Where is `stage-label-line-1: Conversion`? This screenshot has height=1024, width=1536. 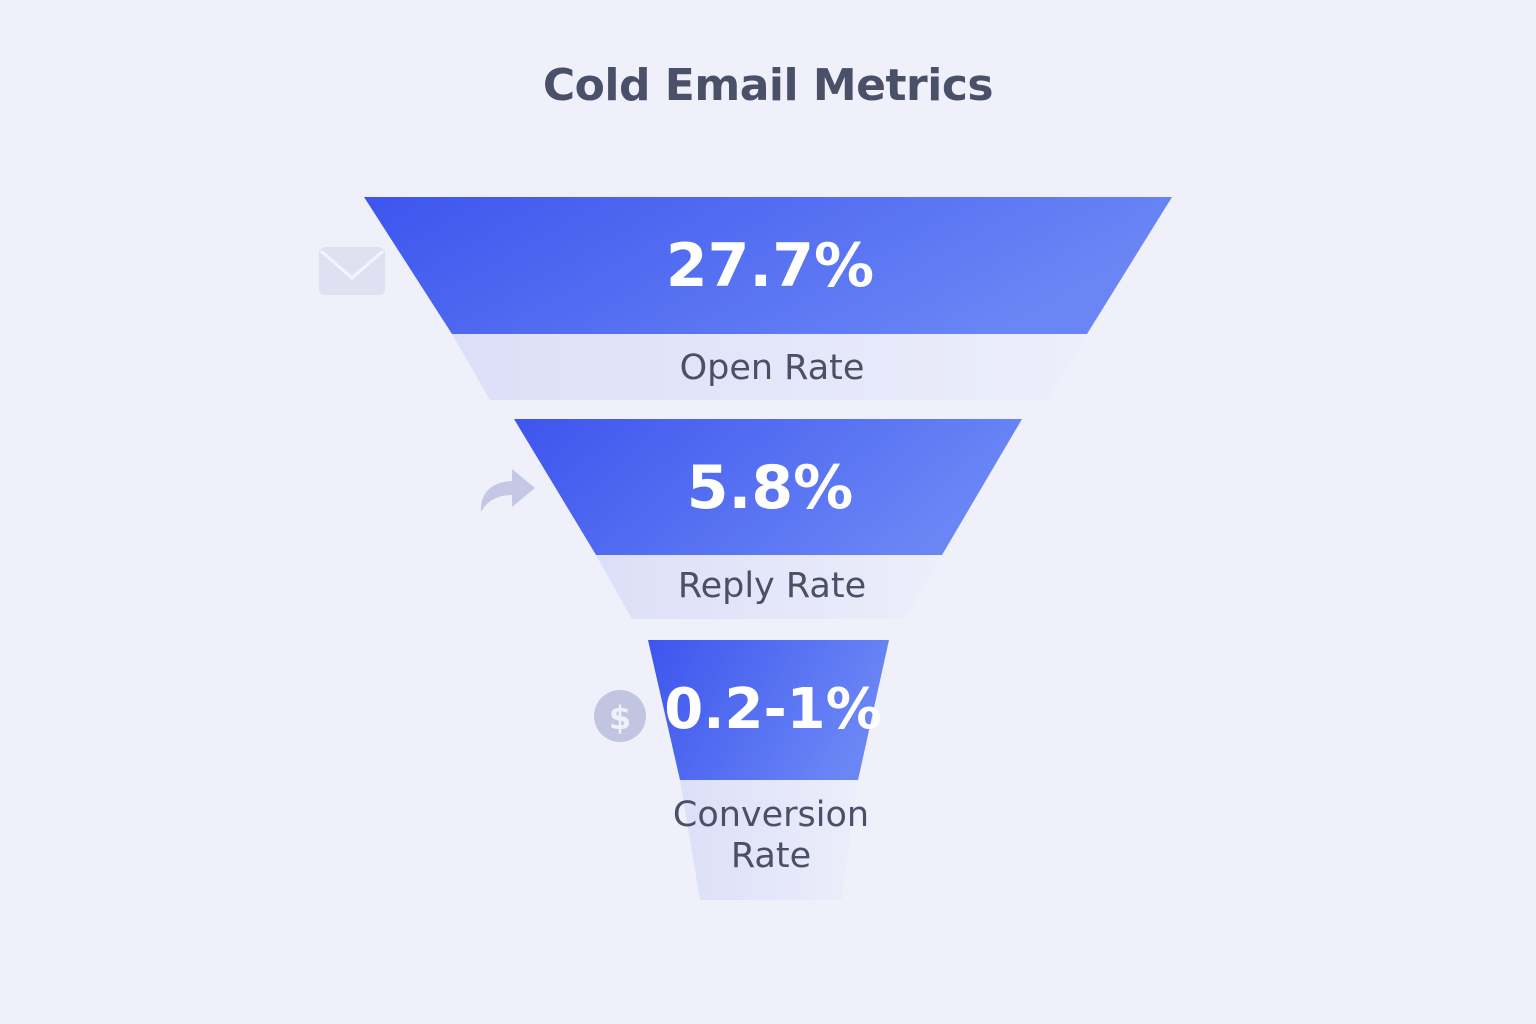
stage-label-line-1: Conversion is located at coordinates (771, 815).